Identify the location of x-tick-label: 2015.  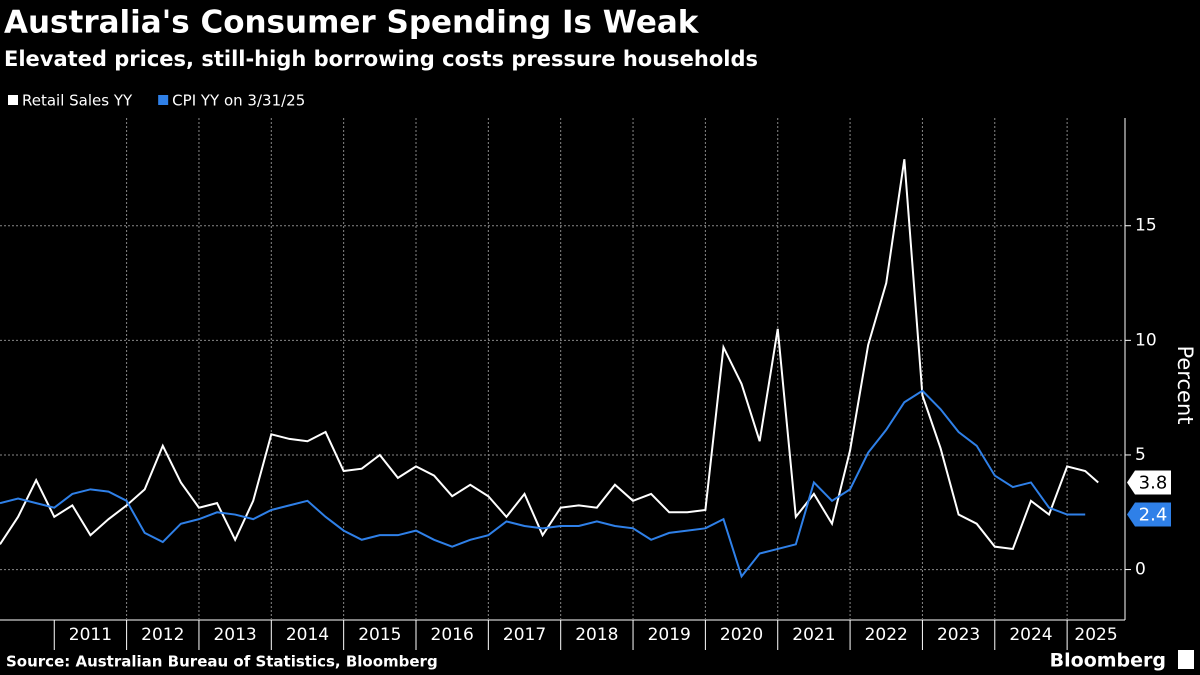
(379, 635).